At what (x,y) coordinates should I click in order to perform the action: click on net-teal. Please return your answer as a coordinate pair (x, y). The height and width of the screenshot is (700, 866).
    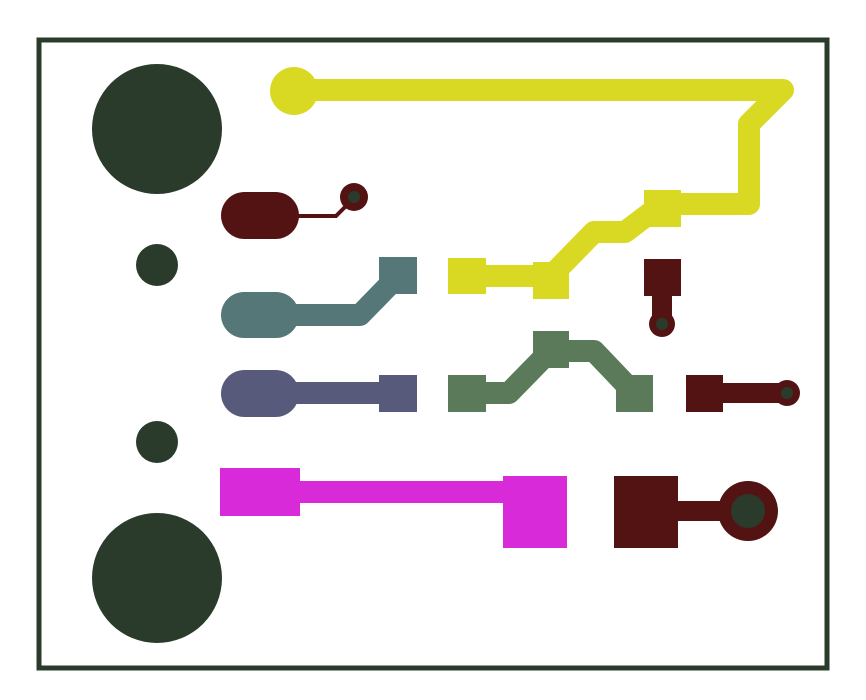
    Looking at the image, I should click on (319, 297).